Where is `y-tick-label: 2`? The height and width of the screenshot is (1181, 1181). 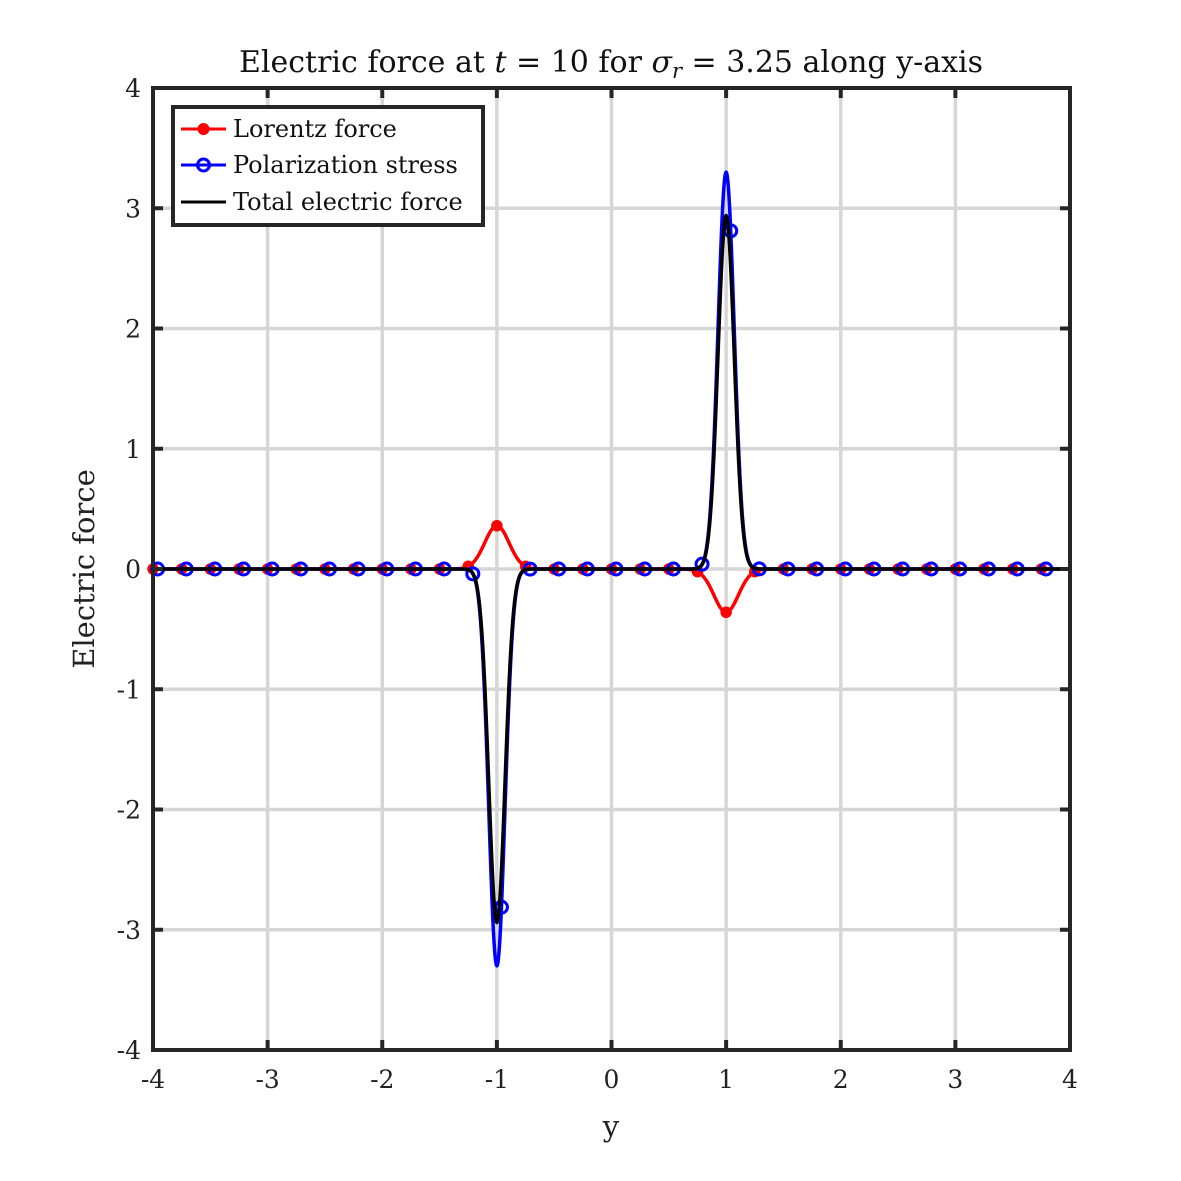 y-tick-label: 2 is located at coordinates (133, 329).